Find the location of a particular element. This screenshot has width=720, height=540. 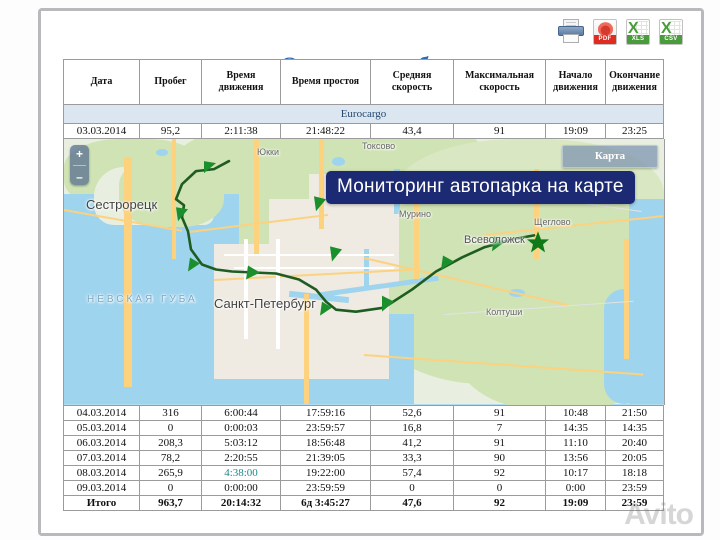

csv-export-icon: X CSV is located at coordinates (671, 32).